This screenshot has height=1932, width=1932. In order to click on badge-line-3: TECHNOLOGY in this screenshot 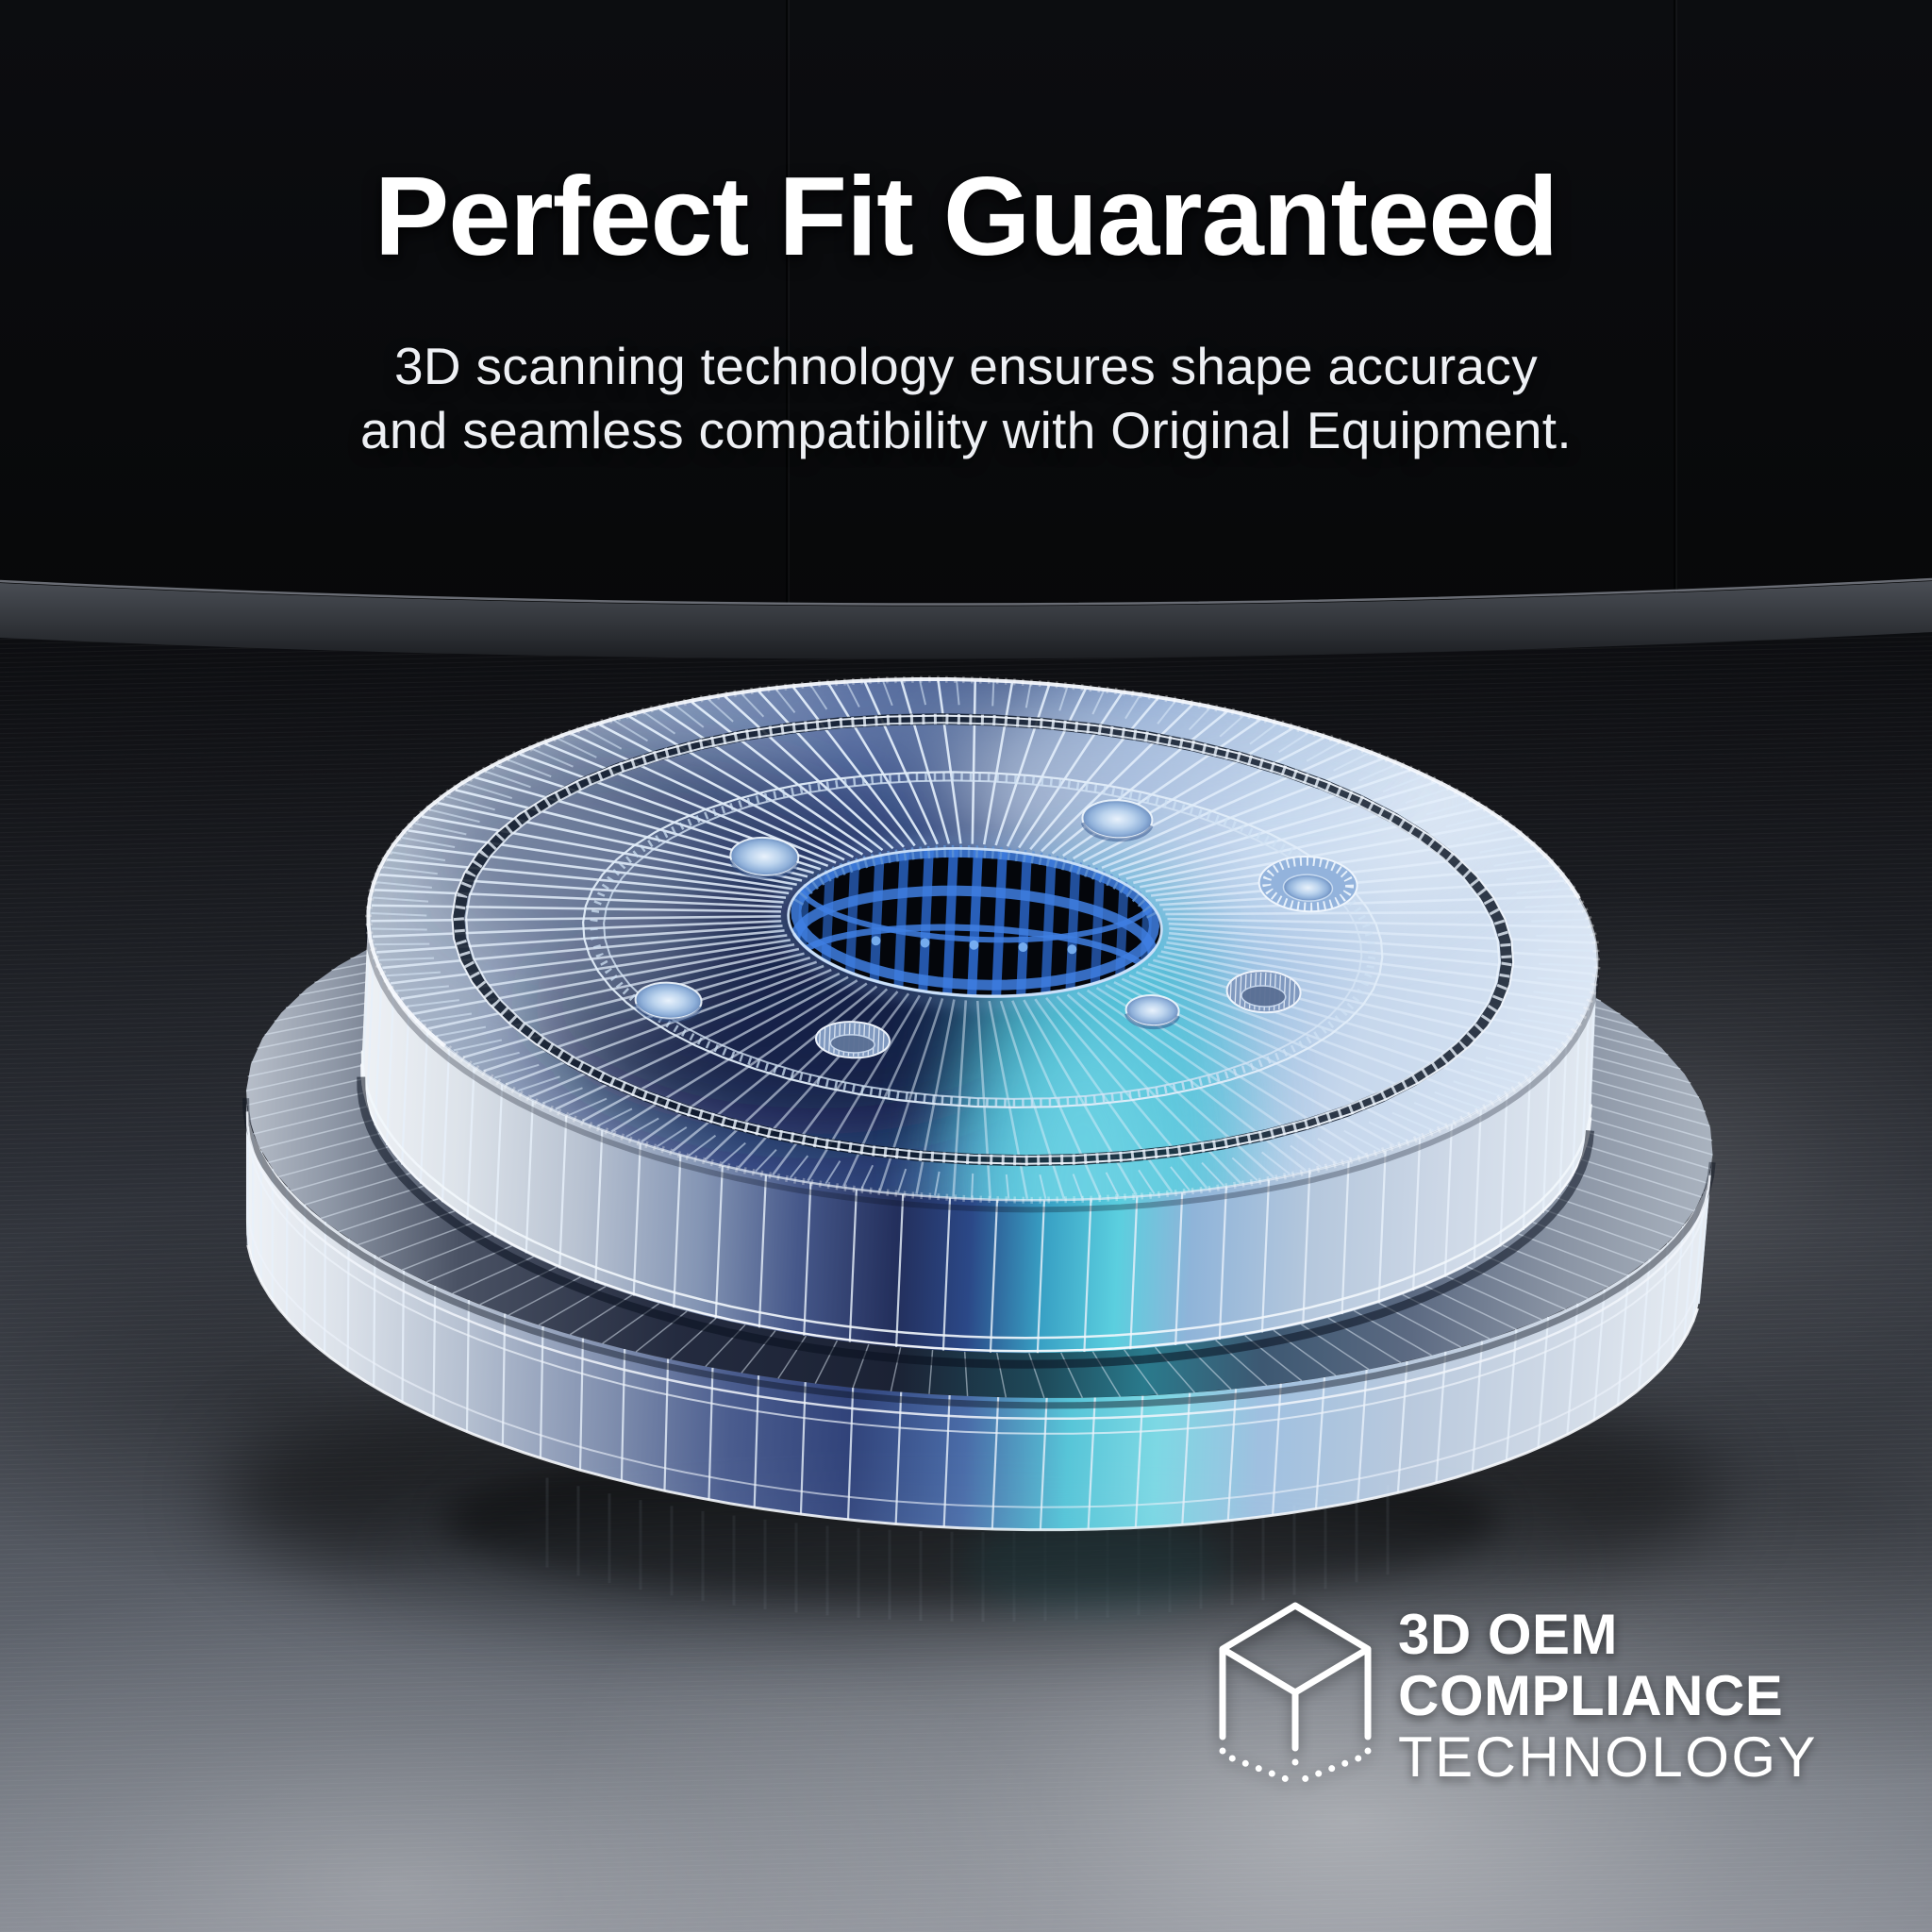, I will do `click(1608, 1757)`.